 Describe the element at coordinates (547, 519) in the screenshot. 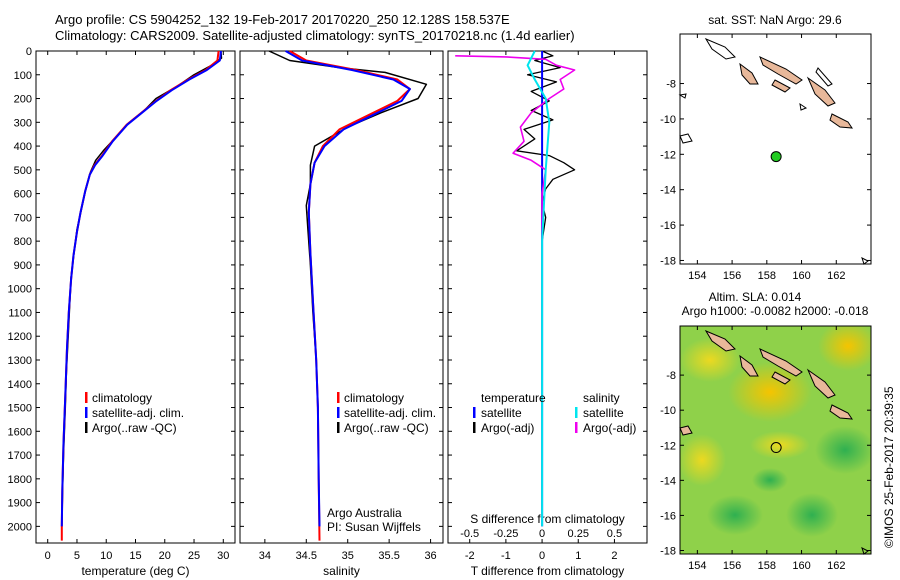

I see `s-axis-label: S difference from climatology` at that location.